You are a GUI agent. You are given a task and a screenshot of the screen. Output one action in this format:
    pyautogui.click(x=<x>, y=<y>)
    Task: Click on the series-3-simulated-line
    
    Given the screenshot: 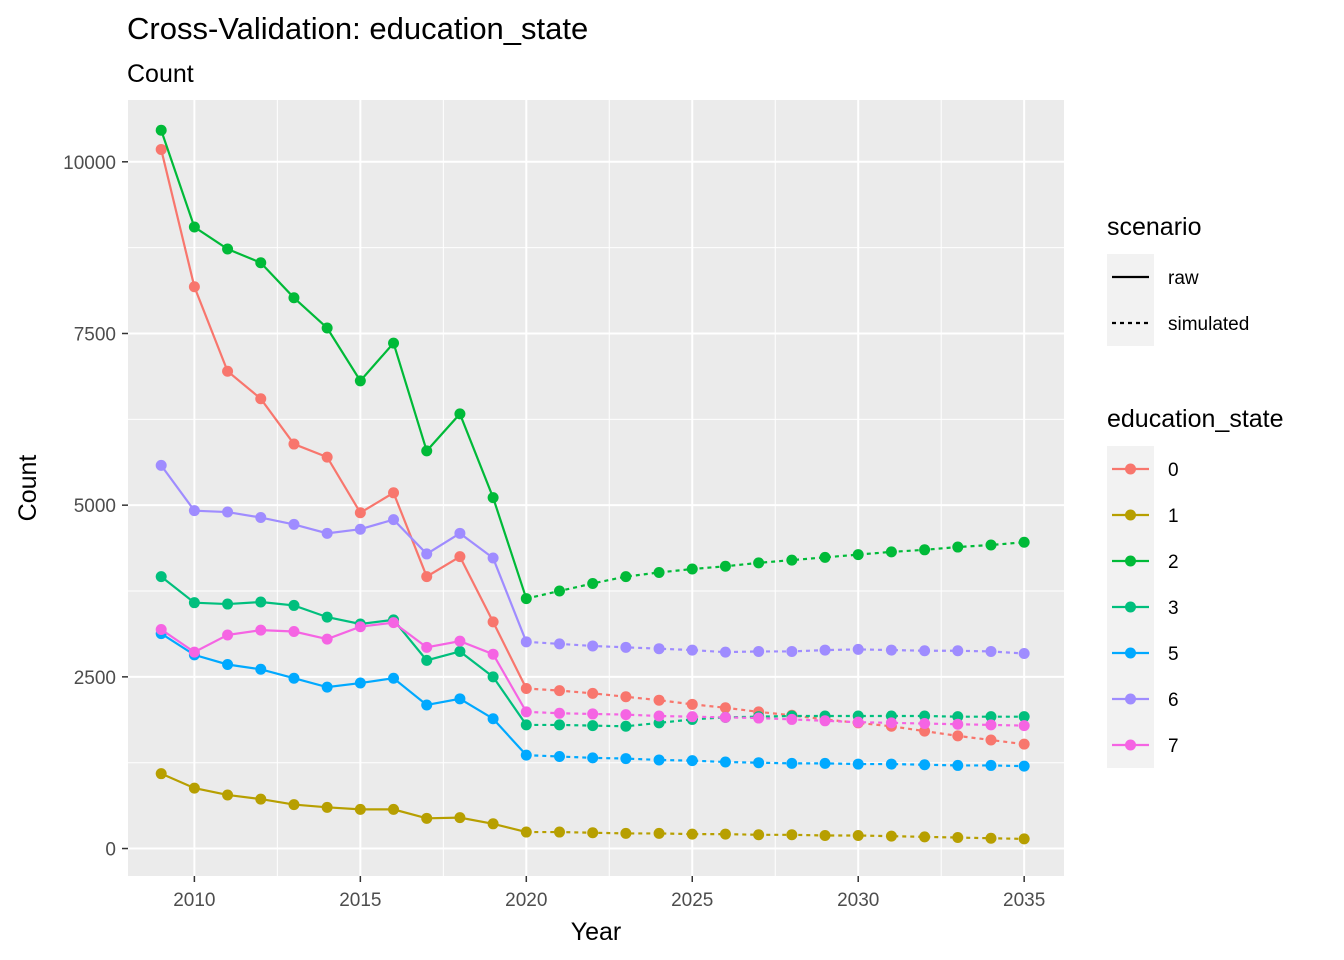 What is the action you would take?
    pyautogui.click(x=775, y=721)
    